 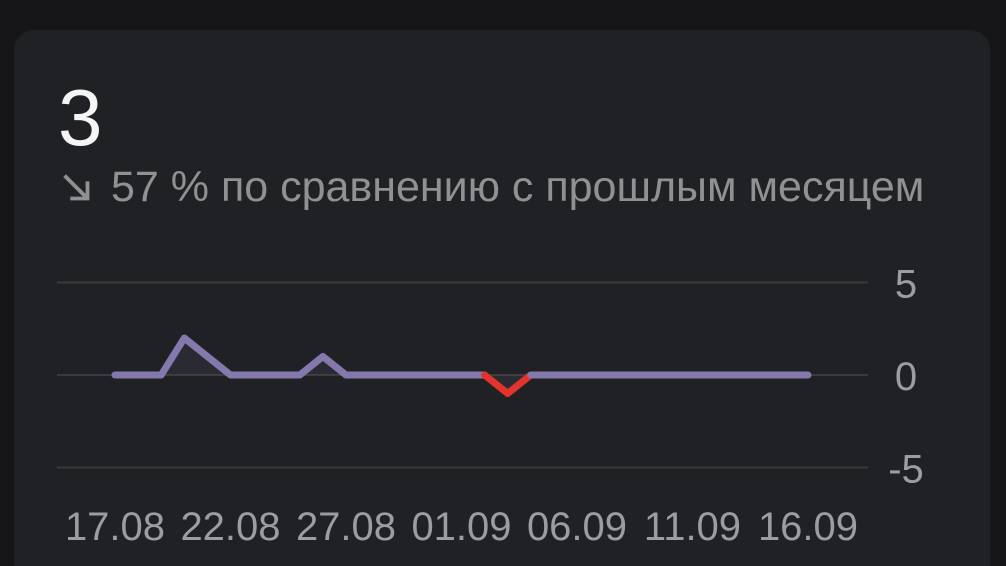 What do you see at coordinates (300, 356) in the screenshot?
I see `trend-line-segment` at bounding box center [300, 356].